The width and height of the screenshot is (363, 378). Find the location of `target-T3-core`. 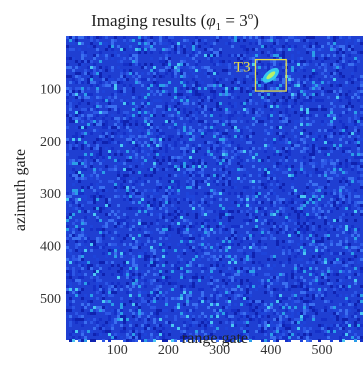

target-T3-core is located at coordinates (271, 75).